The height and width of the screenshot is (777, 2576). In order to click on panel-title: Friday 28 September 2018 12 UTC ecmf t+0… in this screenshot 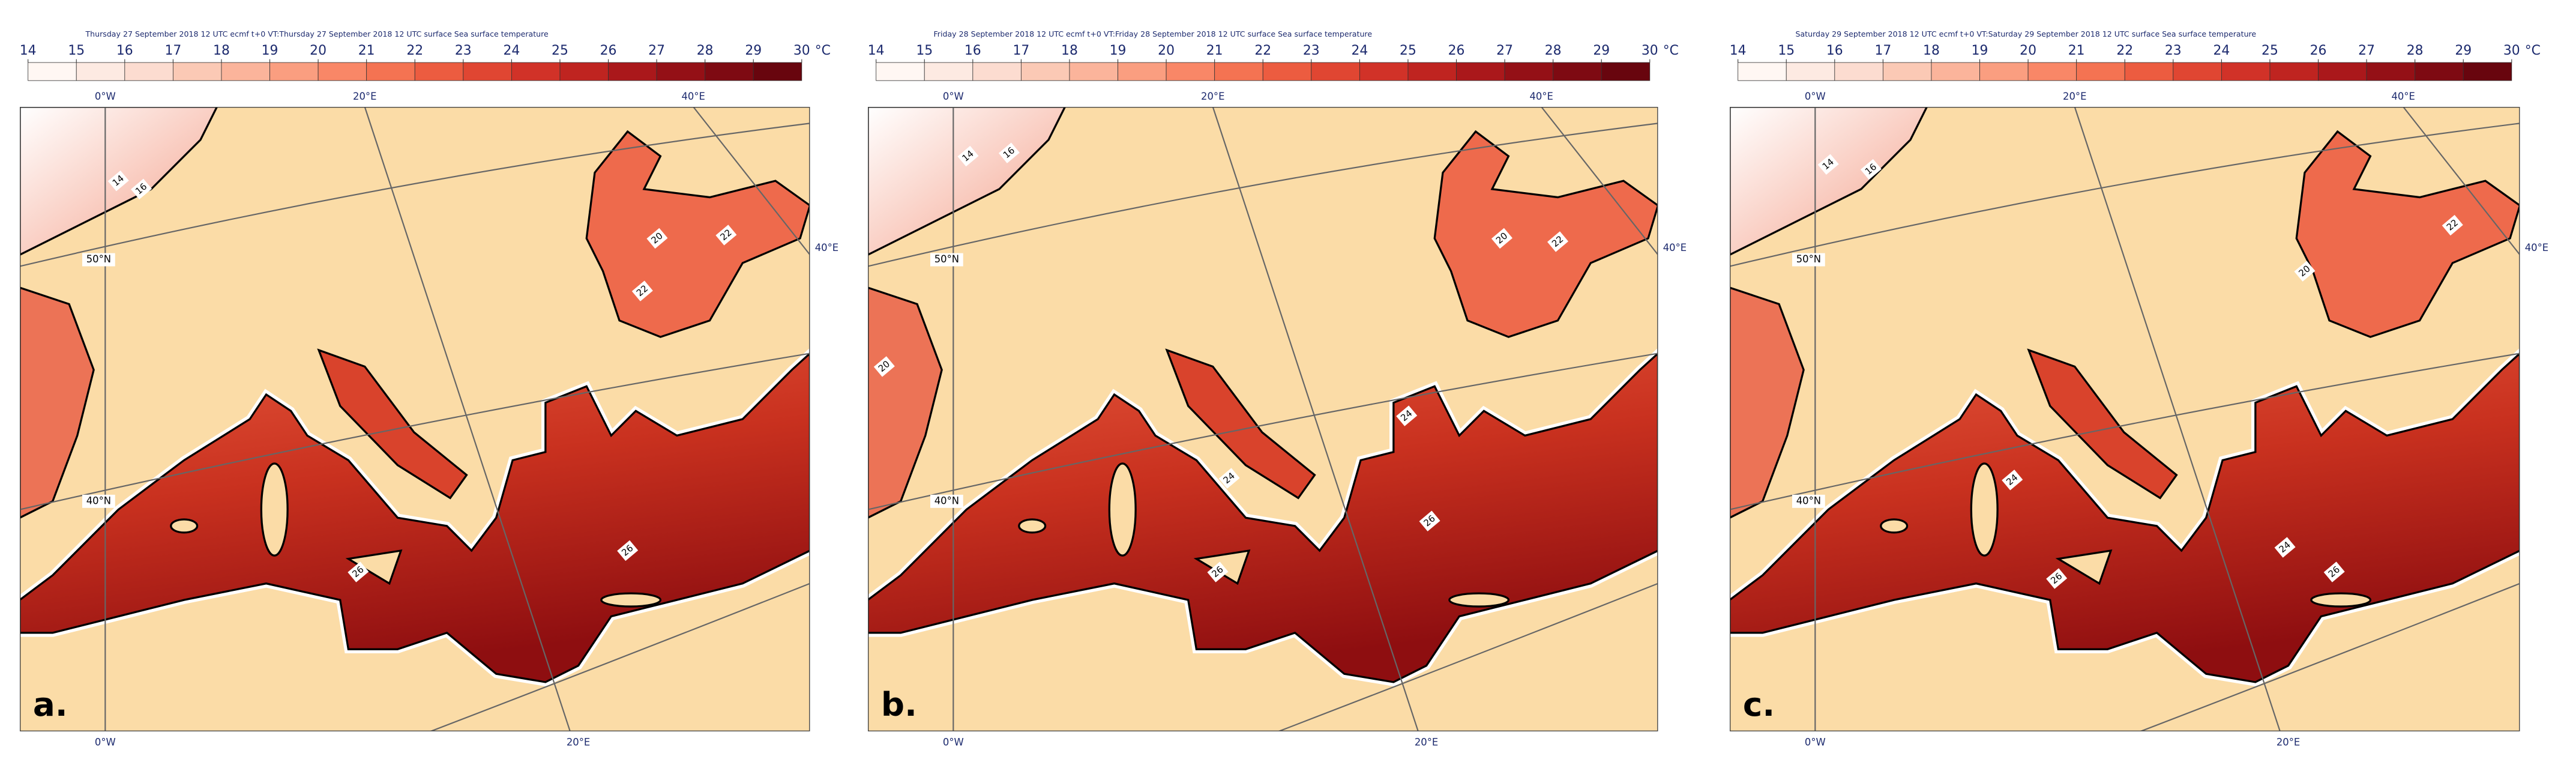, I will do `click(1152, 33)`.